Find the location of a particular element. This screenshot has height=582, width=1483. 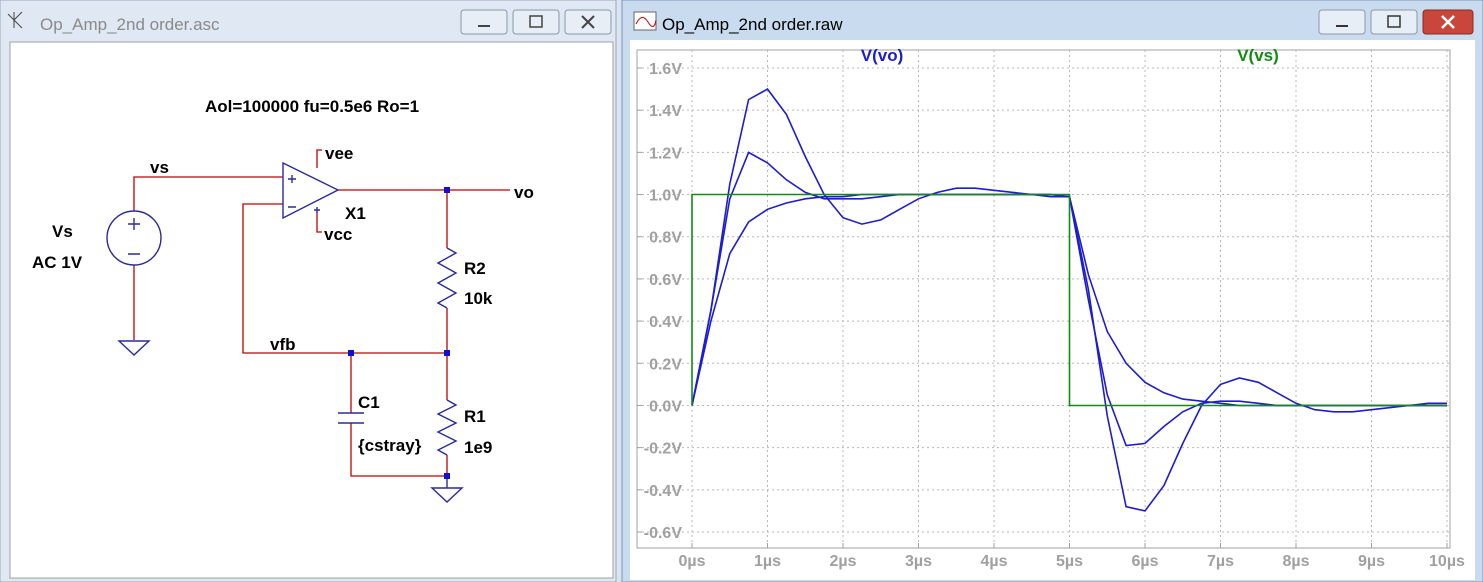

y-tick-label: 0.8V is located at coordinates (665, 238).